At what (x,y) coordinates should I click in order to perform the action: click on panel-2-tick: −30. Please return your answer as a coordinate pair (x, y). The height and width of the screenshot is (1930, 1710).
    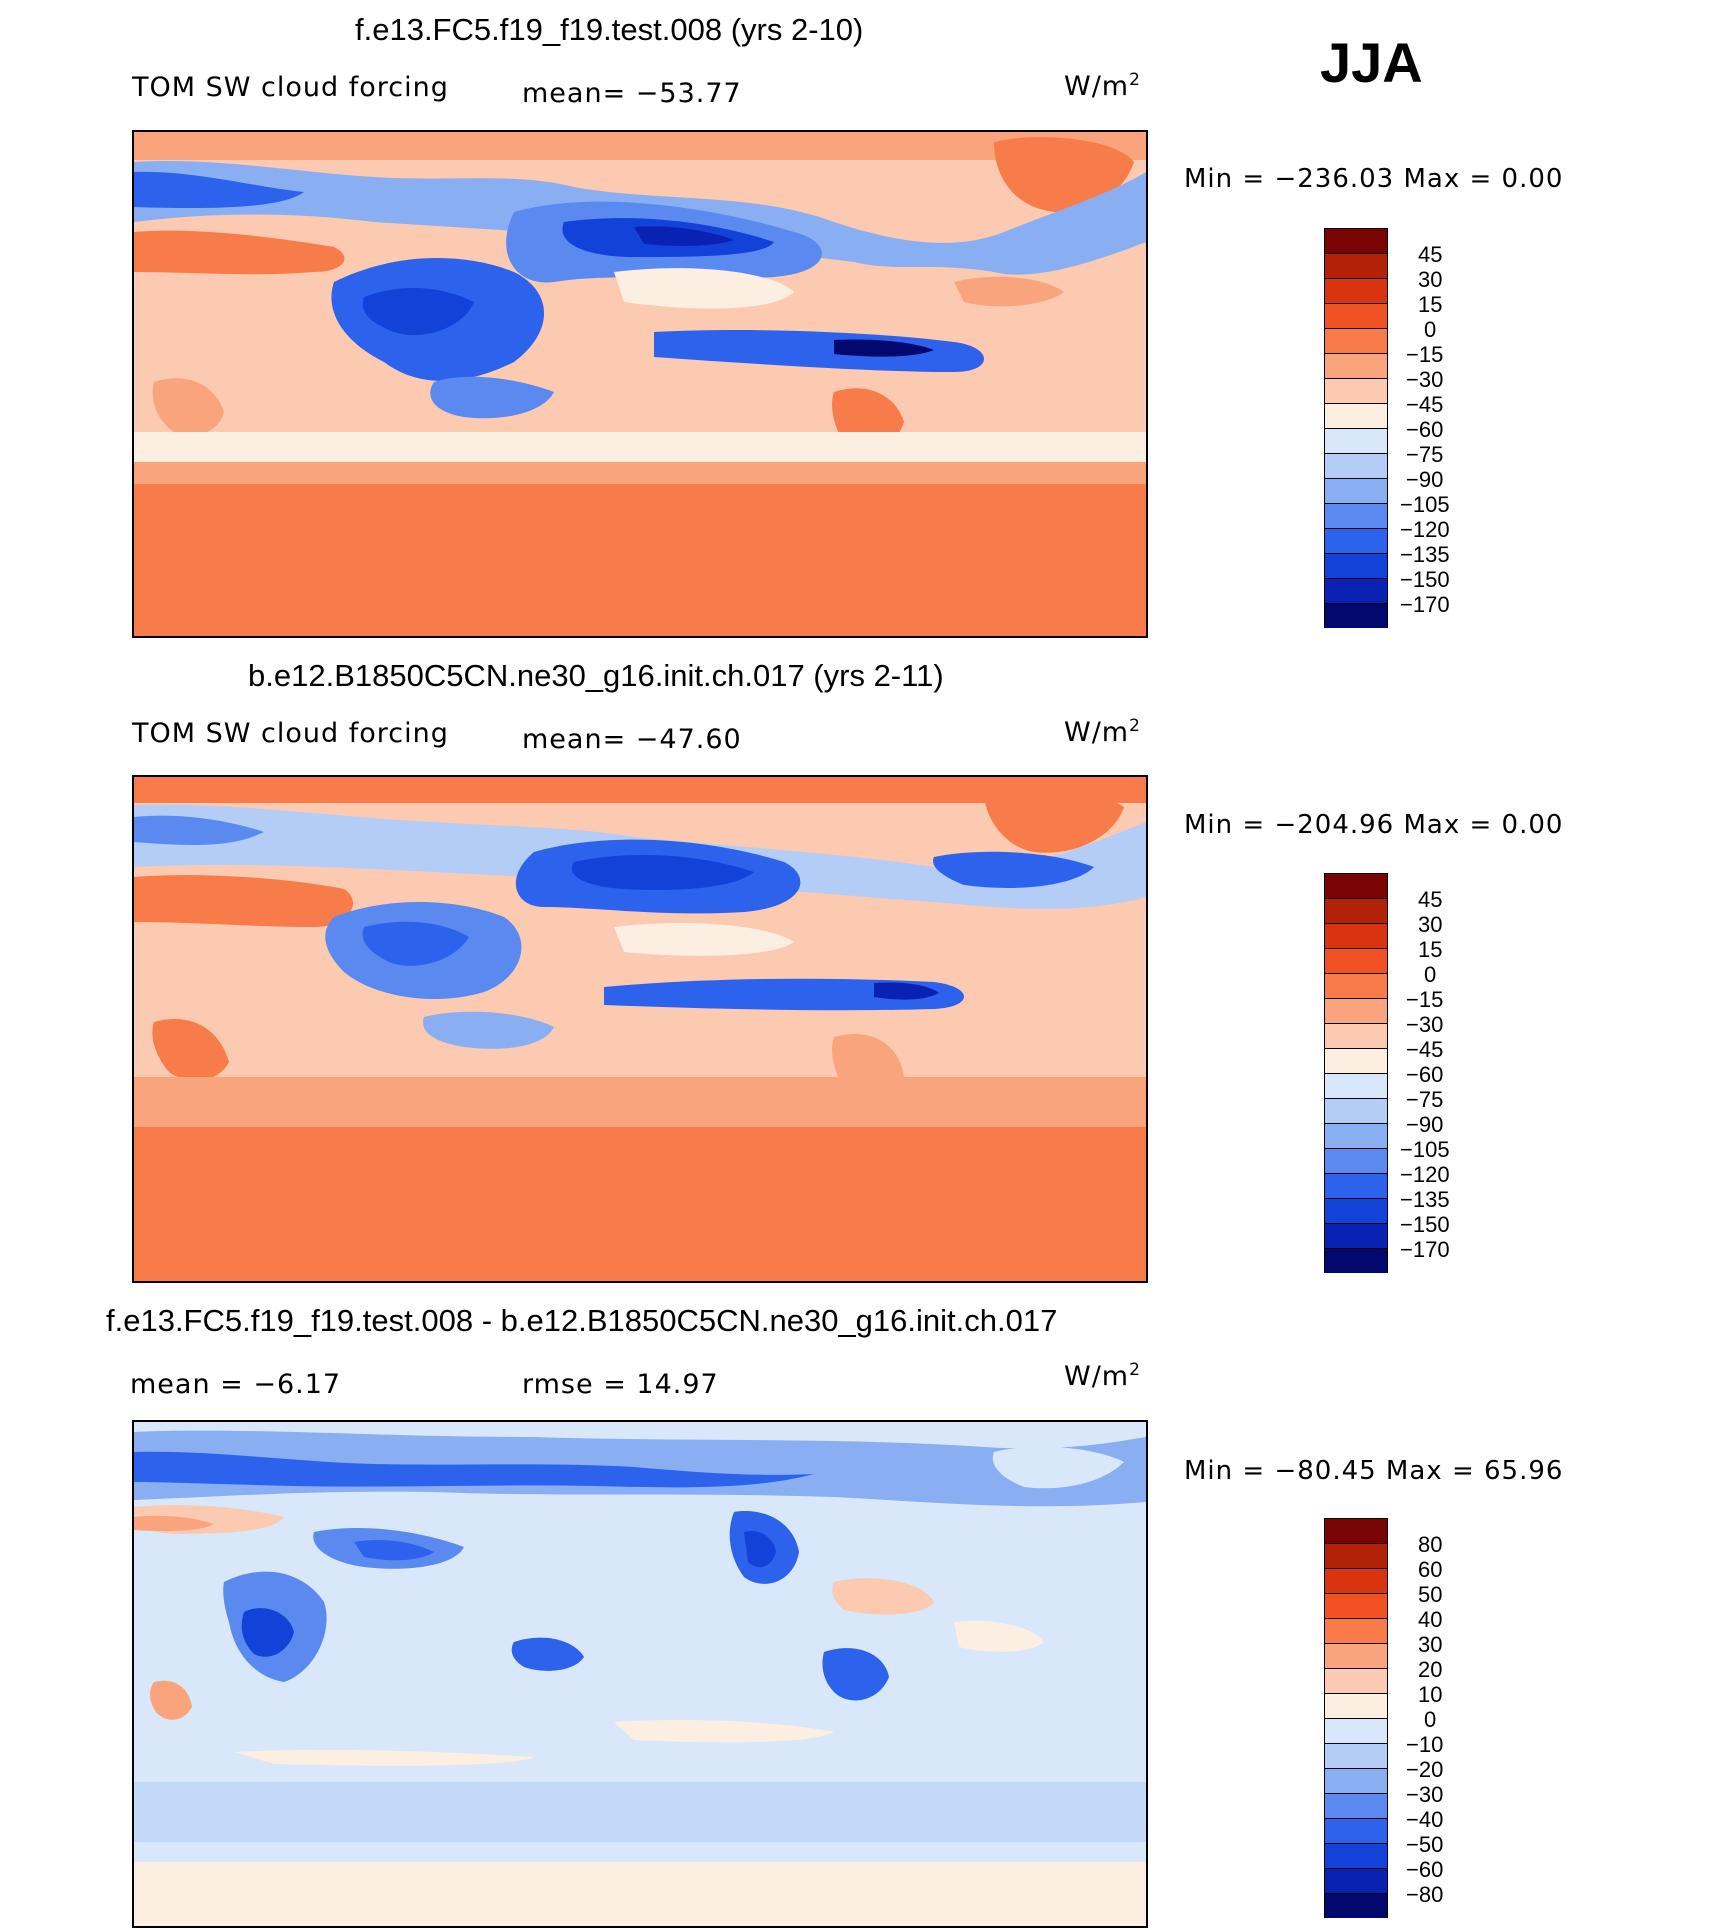
    Looking at the image, I should click on (1425, 1024).